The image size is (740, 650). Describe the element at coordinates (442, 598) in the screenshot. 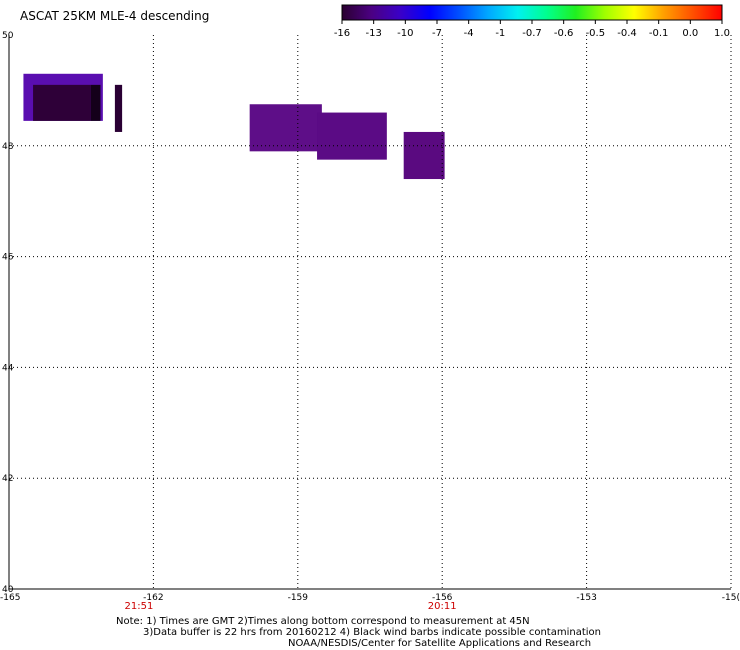

I see `x-tick-label: -156` at that location.